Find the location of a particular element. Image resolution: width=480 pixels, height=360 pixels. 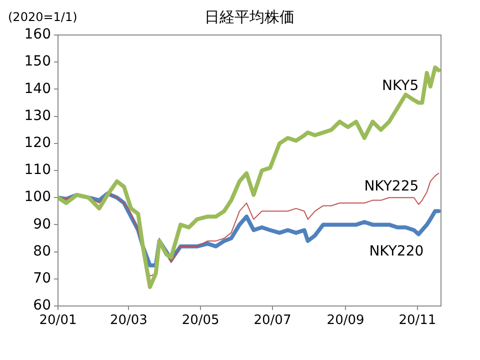

y-tick-label: 110 is located at coordinates (37, 170).